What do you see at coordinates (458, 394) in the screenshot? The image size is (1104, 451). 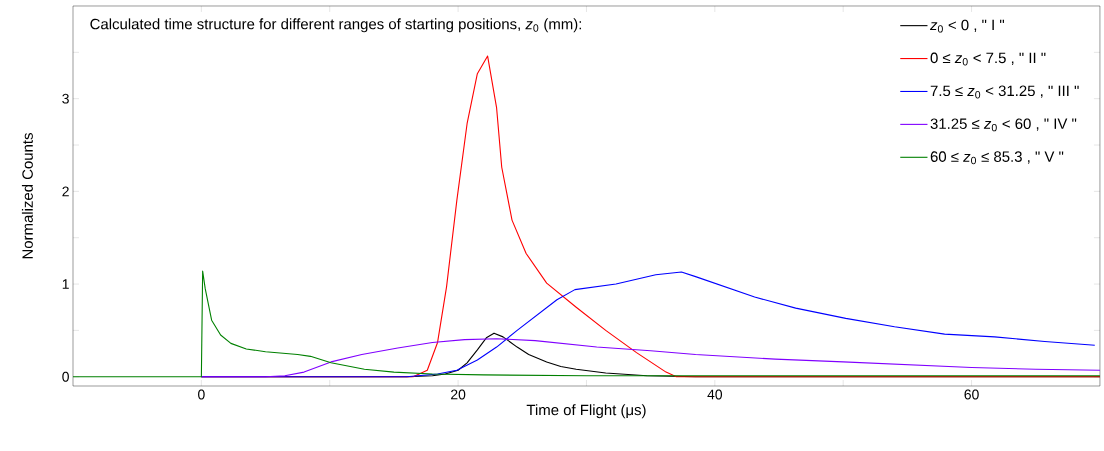 I see `x-tick-label: 20` at bounding box center [458, 394].